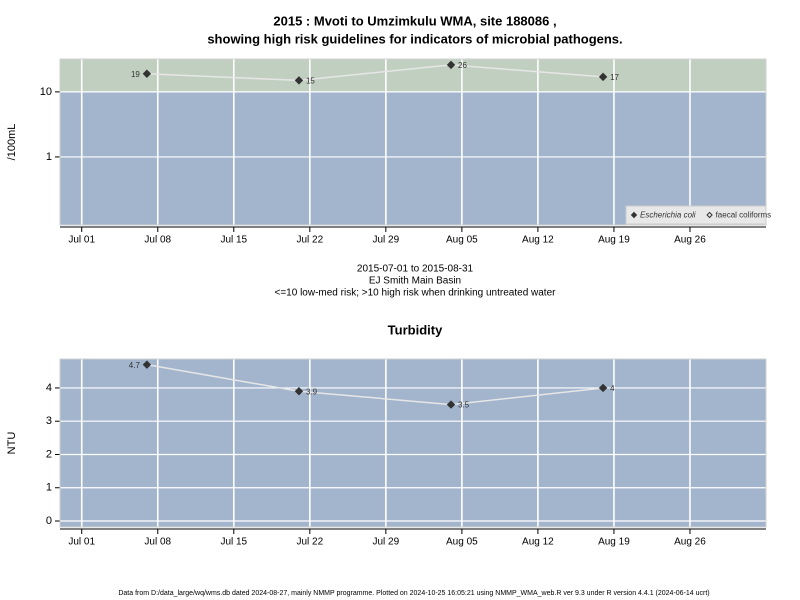 The width and height of the screenshot is (800, 600). Describe the element at coordinates (415, 329) in the screenshot. I see `chart-title: Turbidity` at that location.